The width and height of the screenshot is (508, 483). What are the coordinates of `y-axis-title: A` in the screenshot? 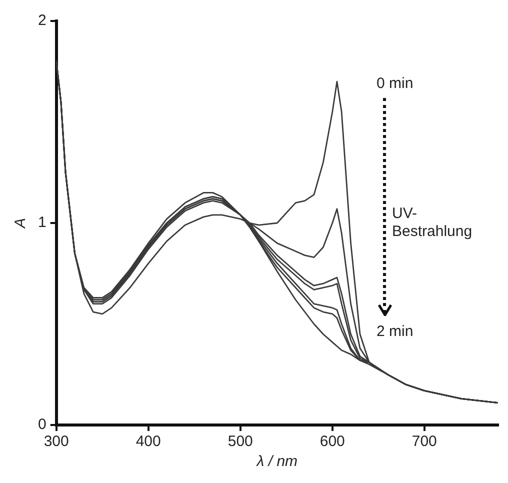 It's located at (21, 224).